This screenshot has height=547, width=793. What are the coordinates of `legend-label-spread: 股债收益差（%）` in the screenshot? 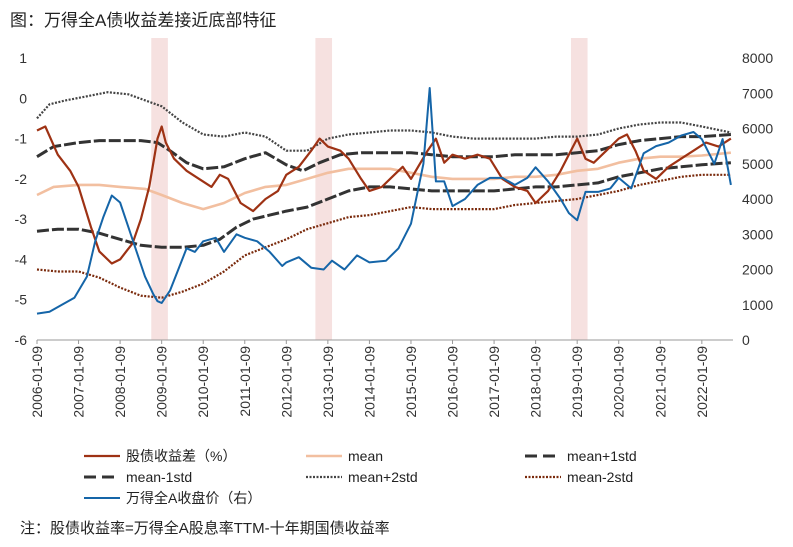 It's located at (181, 456).